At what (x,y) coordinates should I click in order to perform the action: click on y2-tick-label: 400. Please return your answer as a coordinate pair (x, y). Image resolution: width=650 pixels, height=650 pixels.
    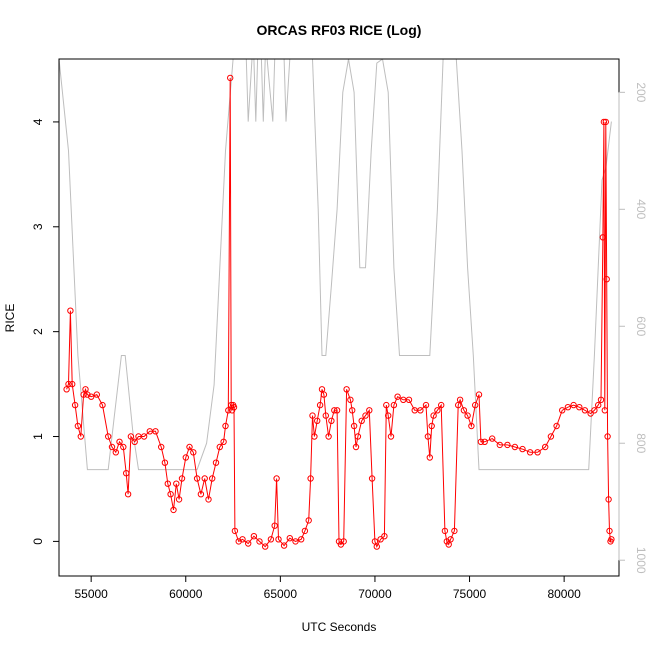
    Looking at the image, I should click on (641, 209).